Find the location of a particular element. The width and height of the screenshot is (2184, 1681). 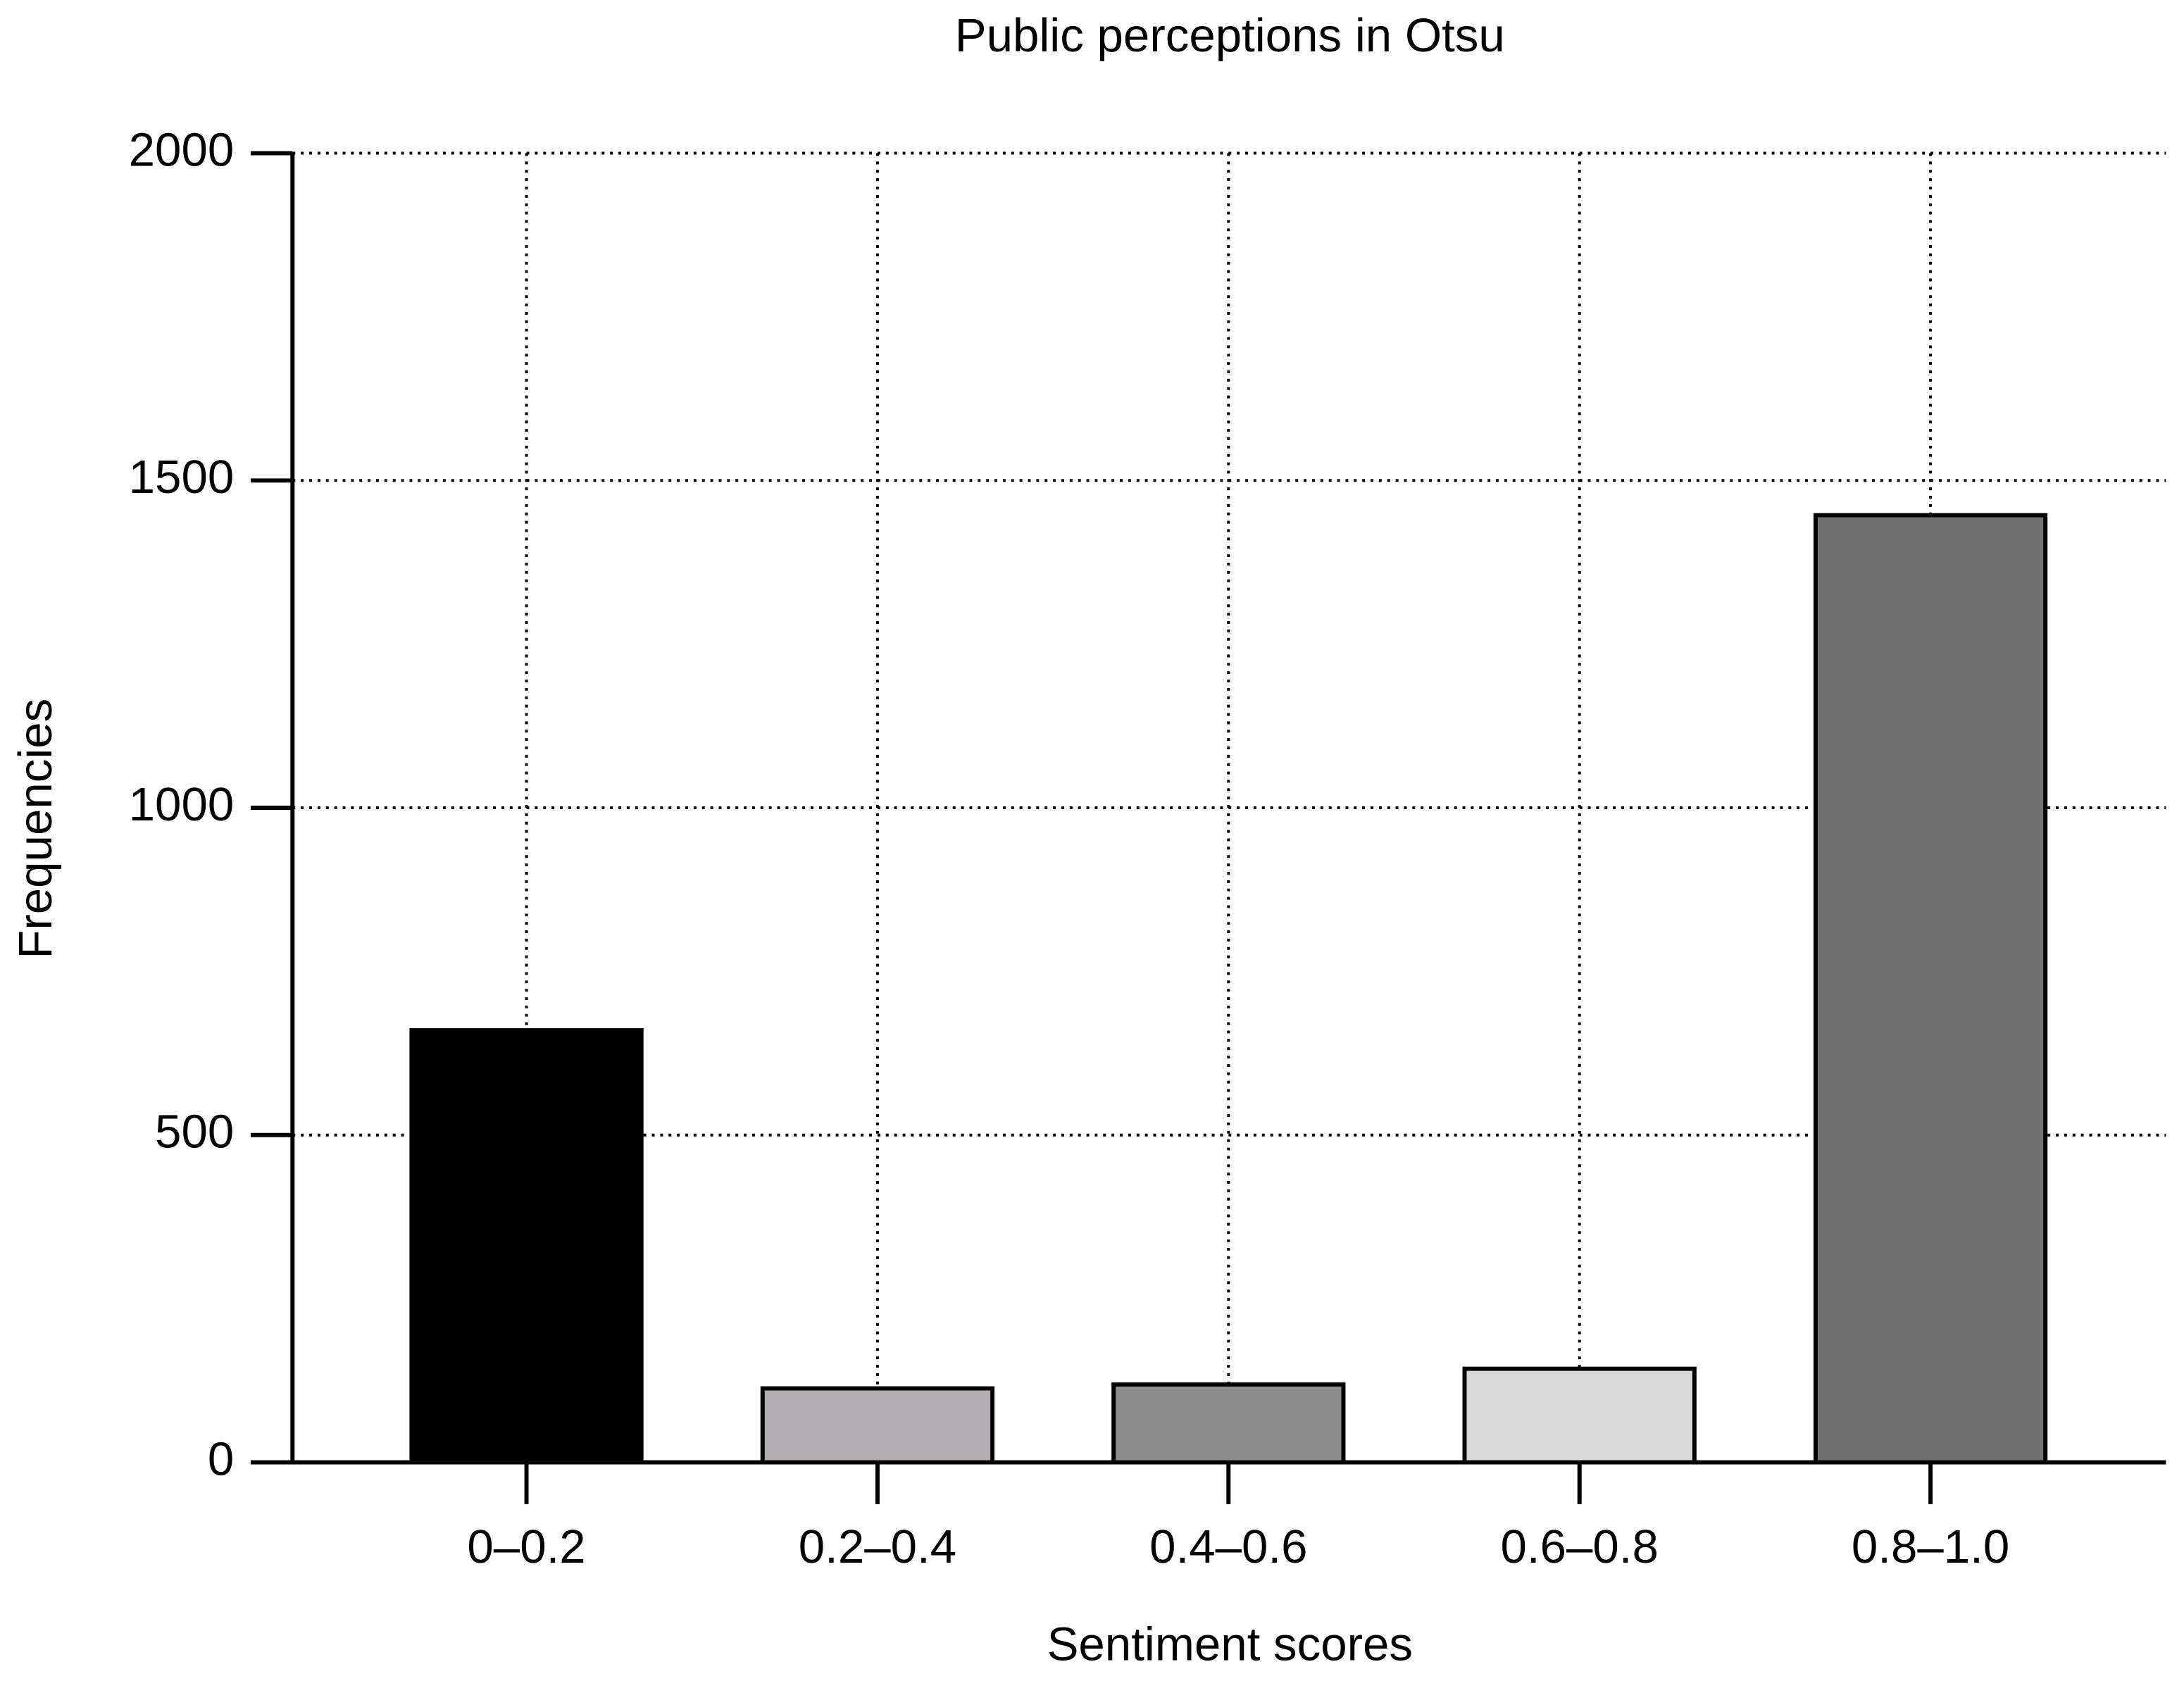

y-tick-label: 2000 is located at coordinates (182, 149).